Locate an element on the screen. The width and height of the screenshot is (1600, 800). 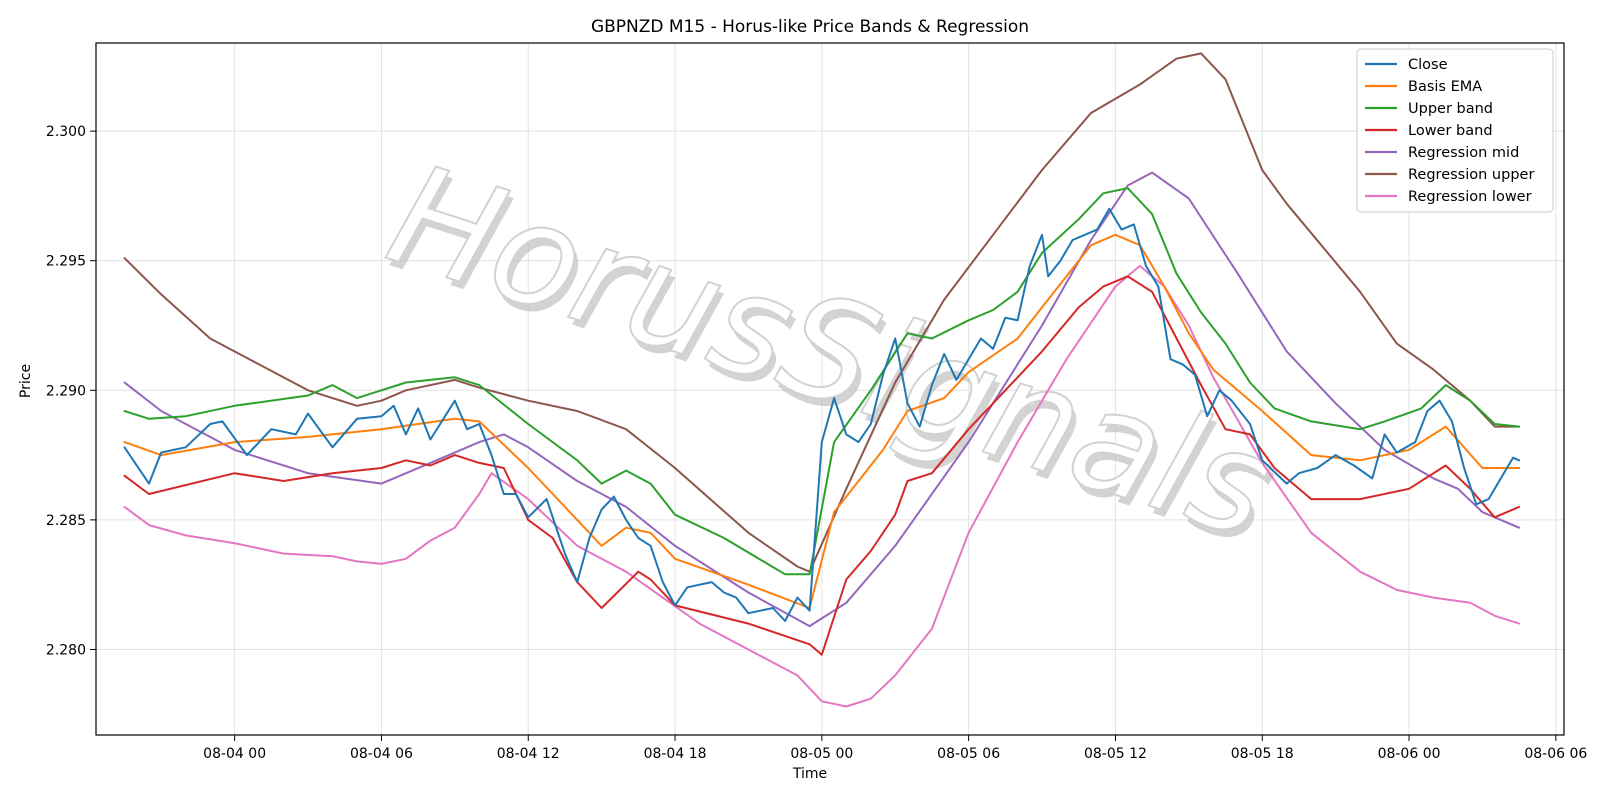
y-tick-label: 2.300 is located at coordinates (66, 132).